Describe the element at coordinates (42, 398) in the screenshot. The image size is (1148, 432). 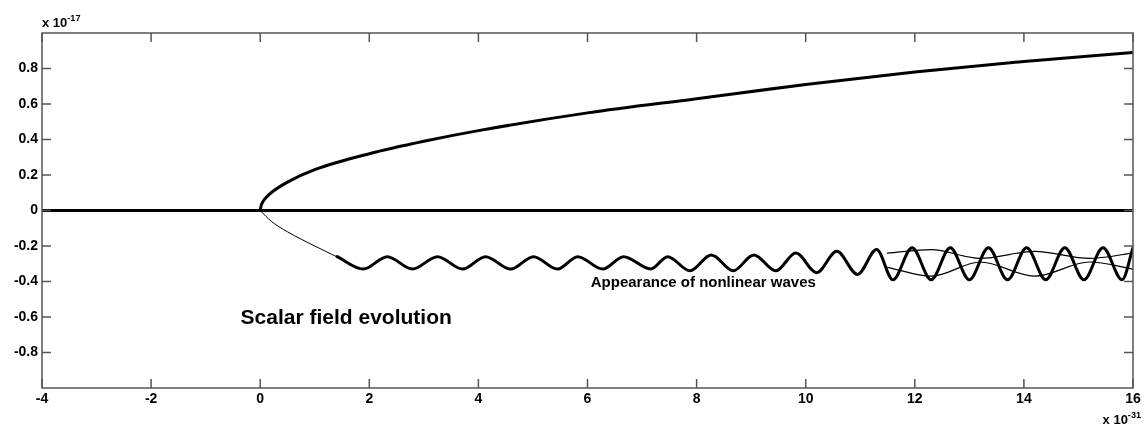
I see `x-tick-label: -4` at that location.